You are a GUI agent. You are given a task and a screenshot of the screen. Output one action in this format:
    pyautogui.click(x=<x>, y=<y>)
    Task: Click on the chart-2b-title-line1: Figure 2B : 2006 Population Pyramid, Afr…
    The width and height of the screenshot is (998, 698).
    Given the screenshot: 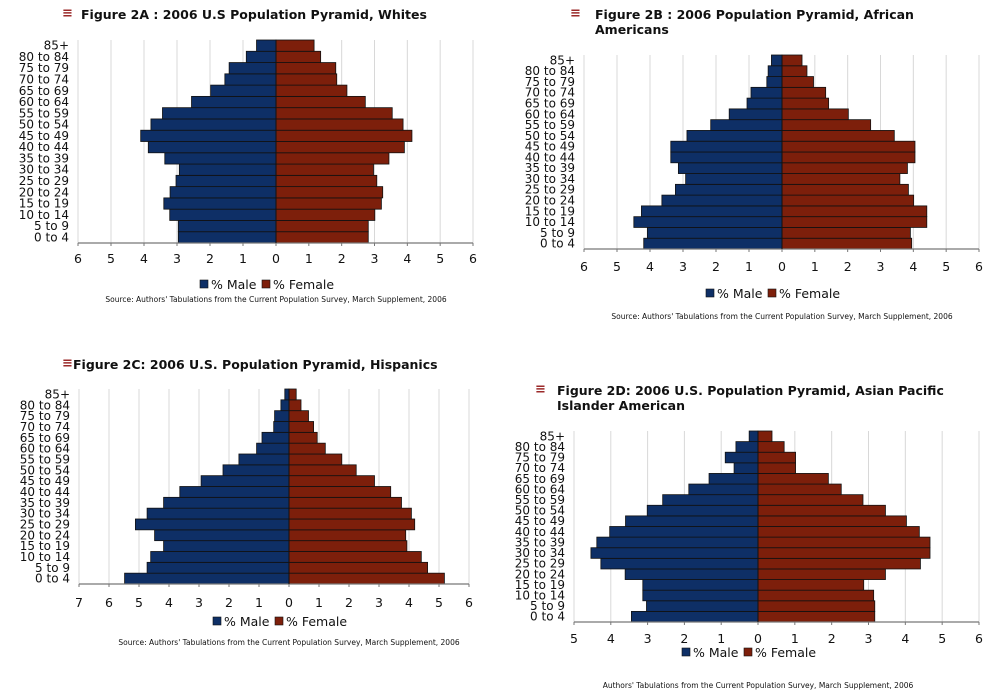 What is the action you would take?
    pyautogui.click(x=754, y=14)
    